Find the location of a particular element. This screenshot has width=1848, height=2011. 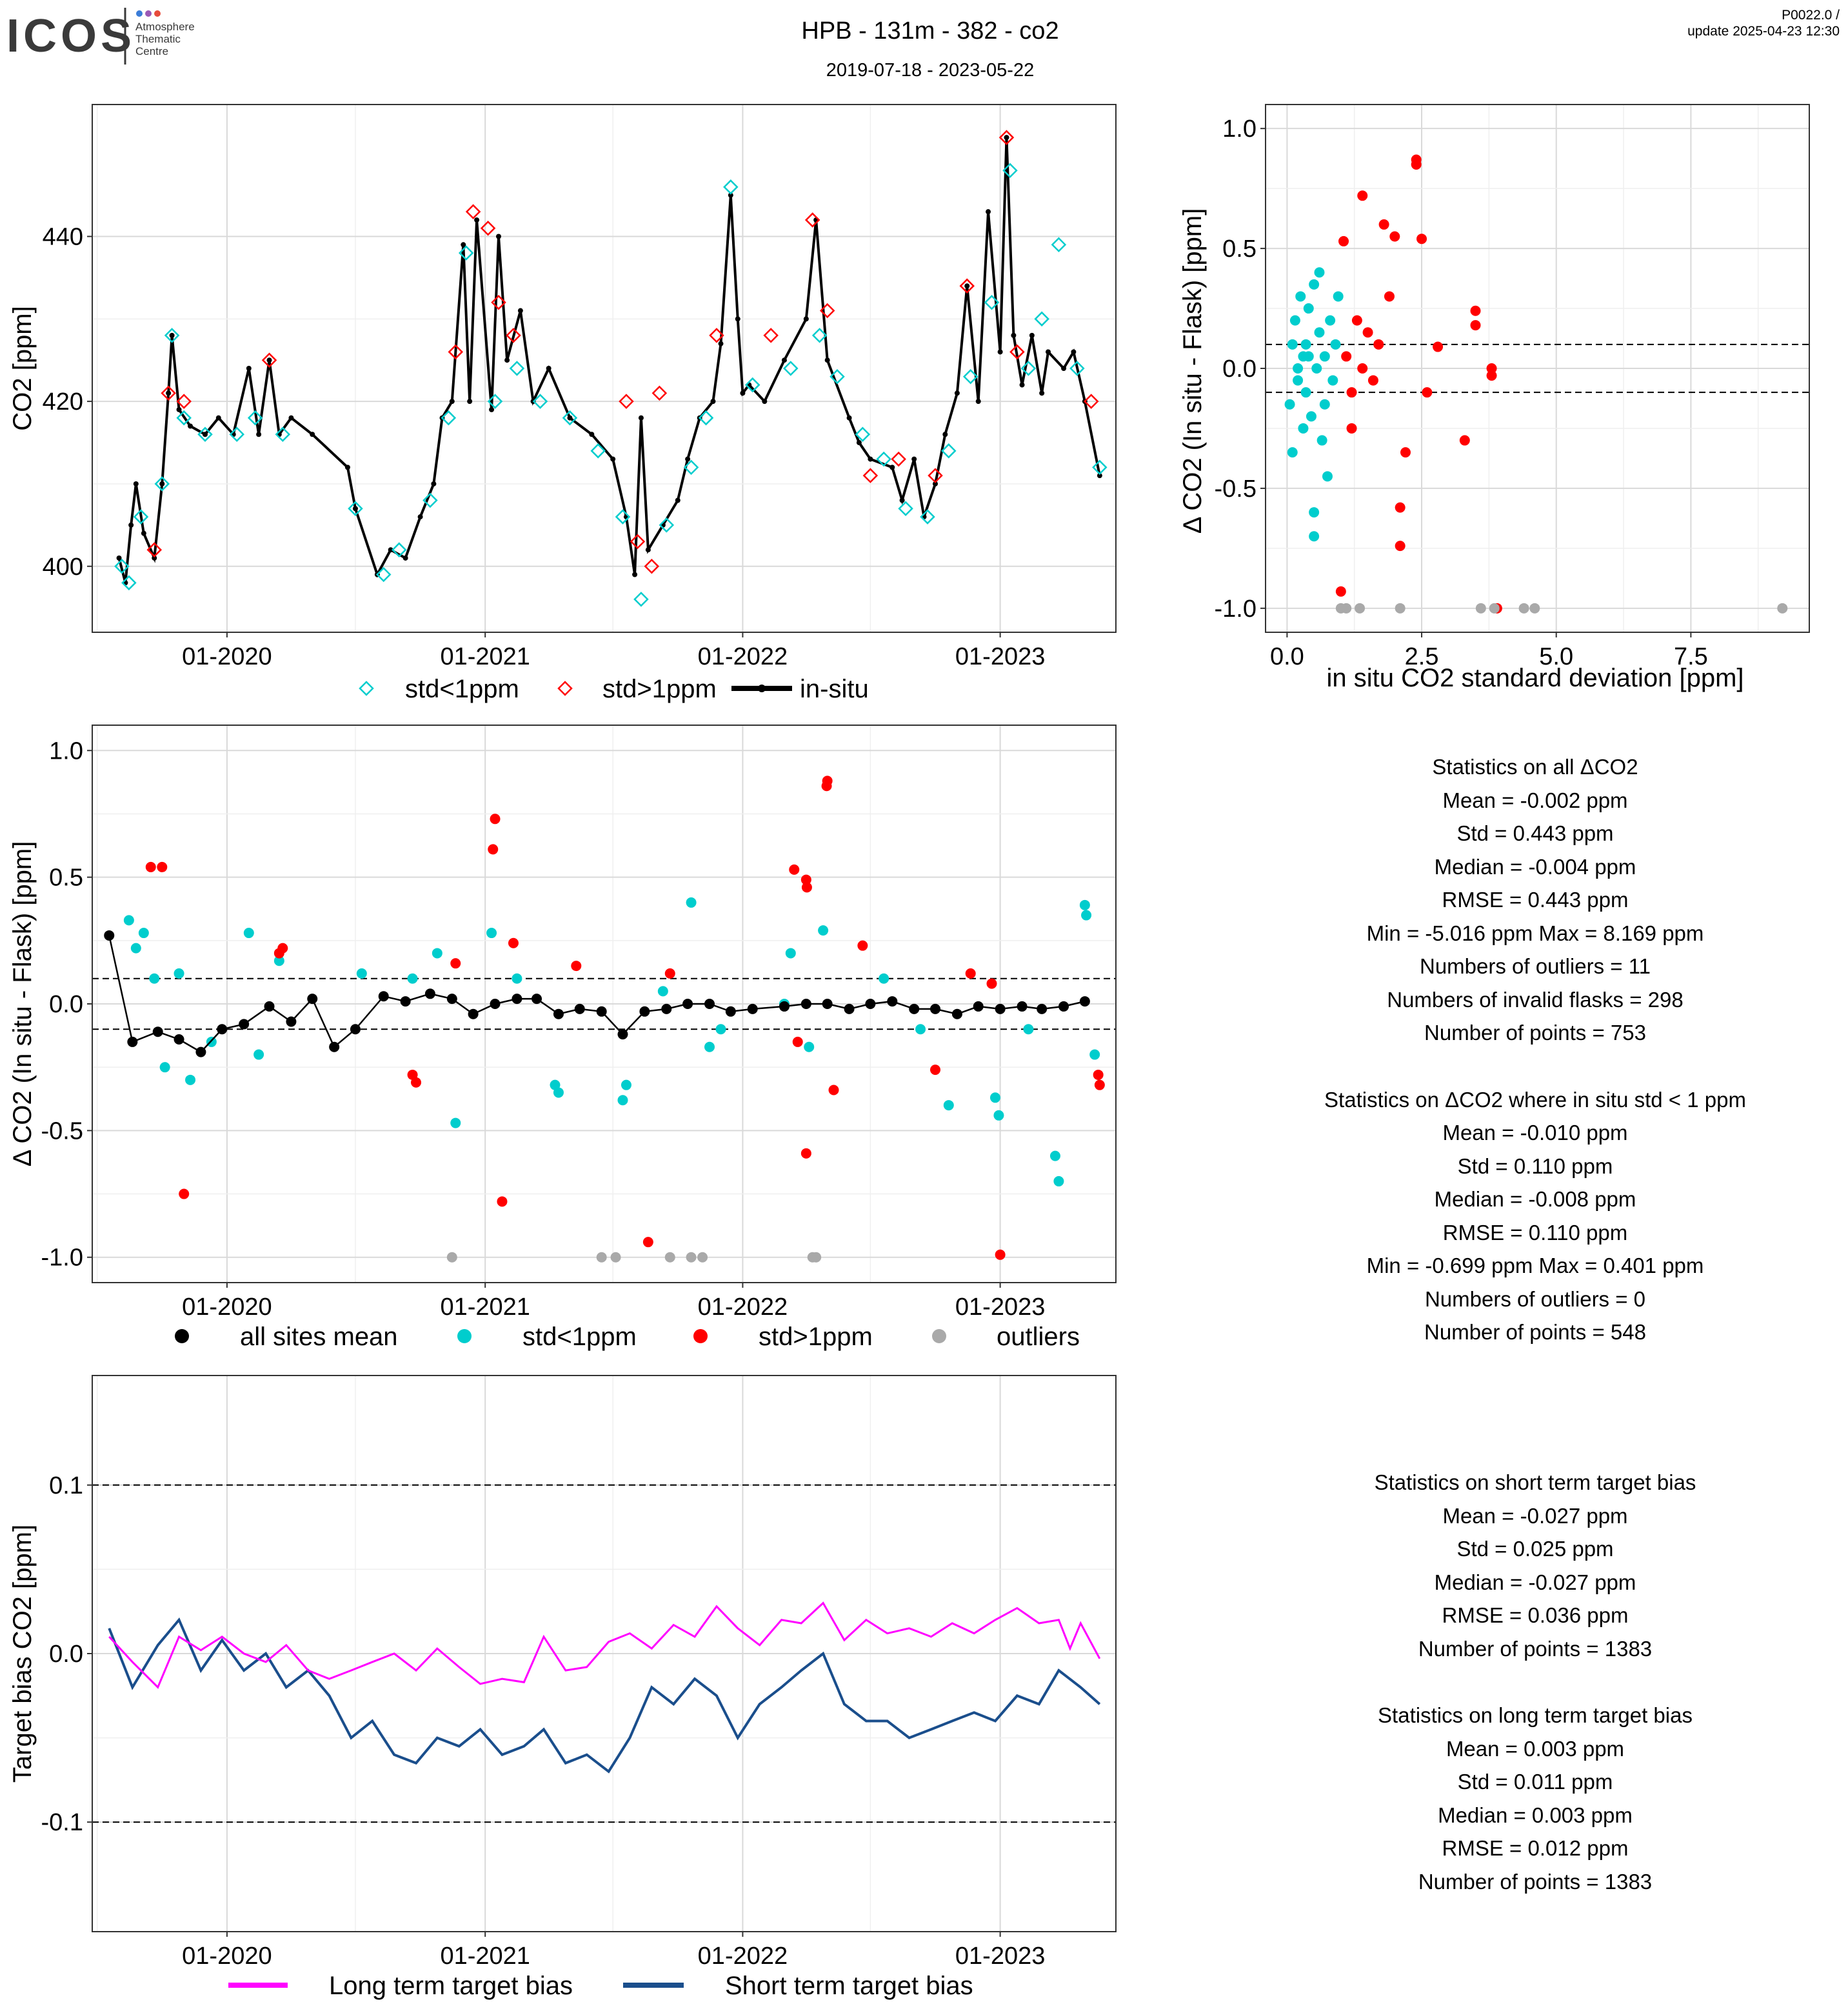

logo-subtext-3: Centre is located at coordinates (151, 51).